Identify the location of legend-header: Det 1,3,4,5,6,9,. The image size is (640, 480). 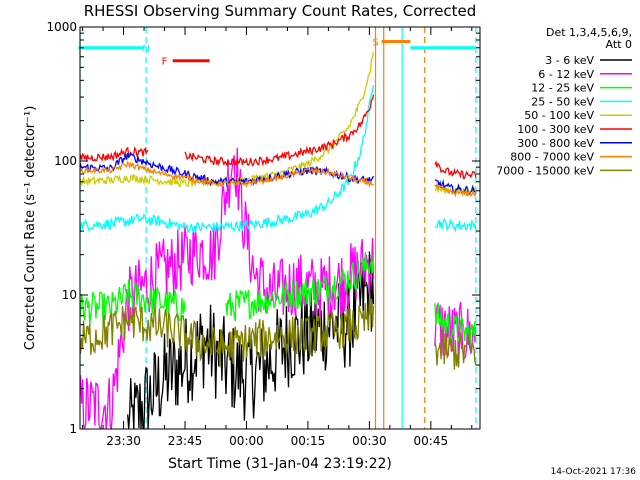
(589, 32).